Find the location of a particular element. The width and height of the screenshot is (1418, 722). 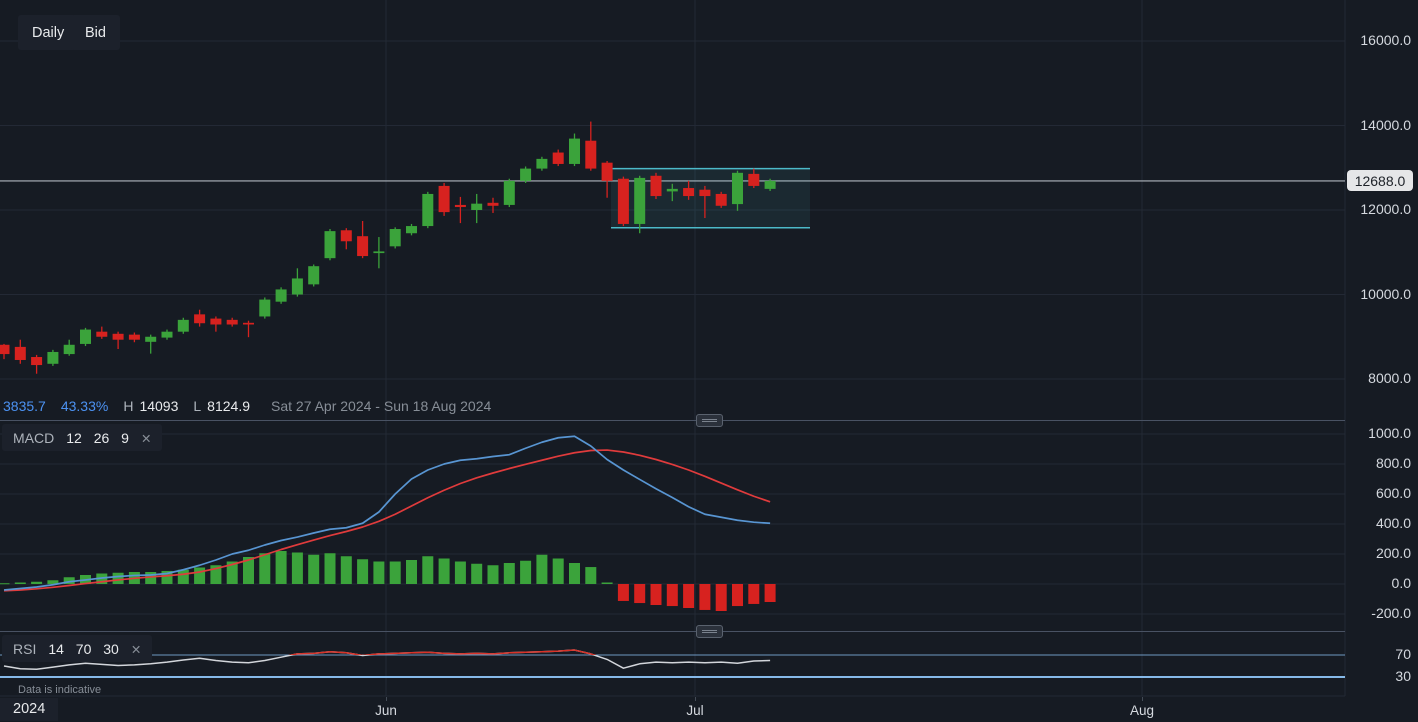

period-change: 3835.7 is located at coordinates (24, 406).